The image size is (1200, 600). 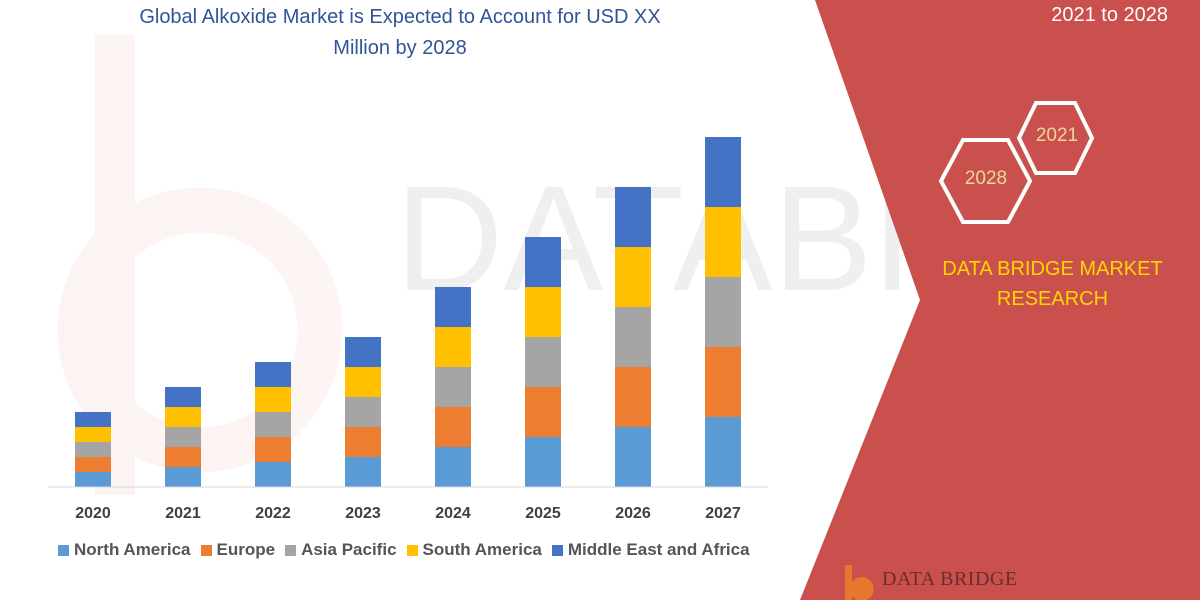 I want to click on legend-item: Middle East and Africa, so click(x=650, y=550).